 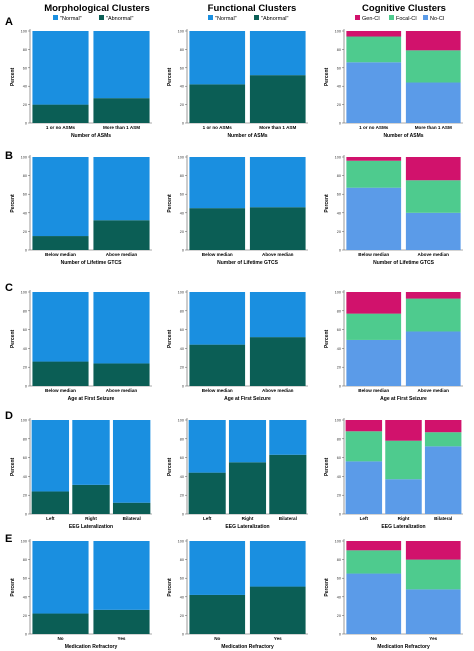 I want to click on x-axis-label: Age at First Seizure, so click(x=91, y=399).